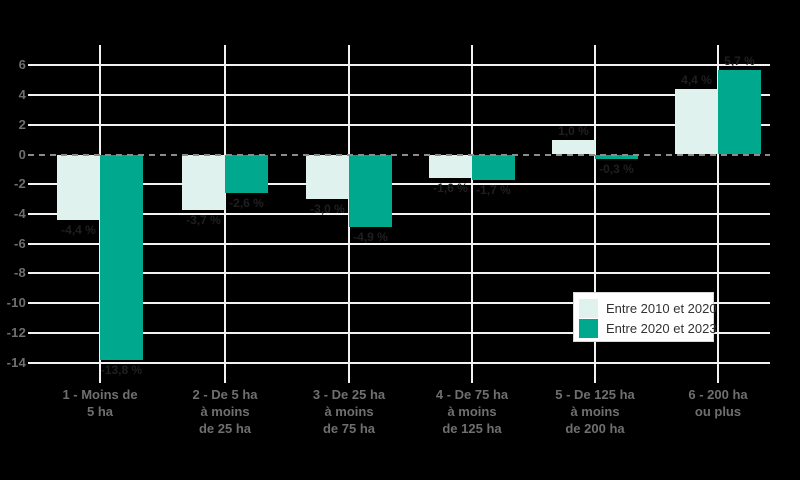 This screenshot has width=800, height=480. Describe the element at coordinates (595, 411) in the screenshot. I see `x-axis-category-label: 5 - De 125 ha à moins de 200 ha` at that location.